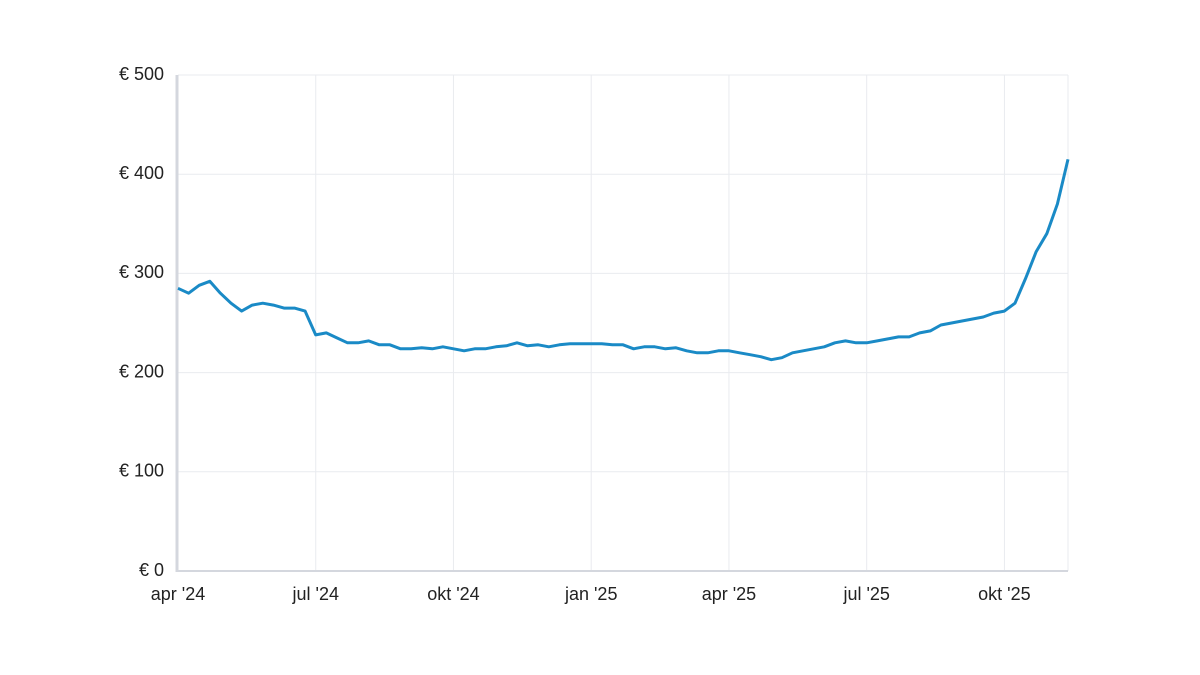 The height and width of the screenshot is (675, 1200). I want to click on x-tick-label: apr '25, so click(729, 594).